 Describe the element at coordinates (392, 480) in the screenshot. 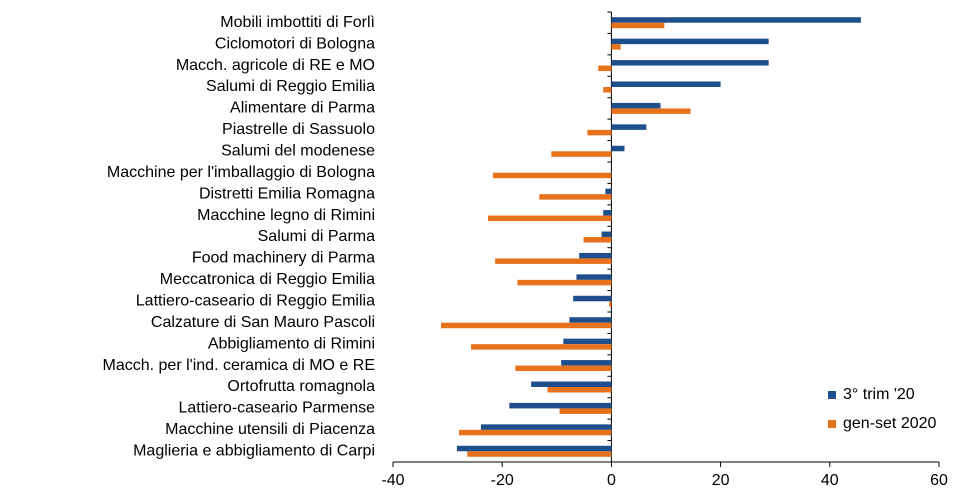

I see `x-tick-label: -40` at that location.